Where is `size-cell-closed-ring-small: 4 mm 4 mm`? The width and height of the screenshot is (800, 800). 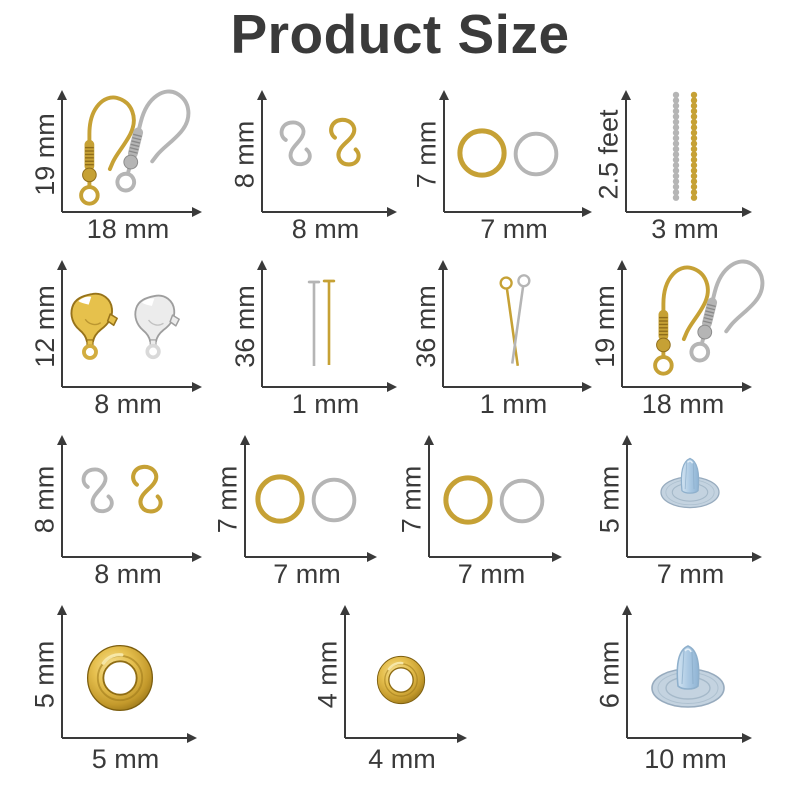 size-cell-closed-ring-small: 4 mm 4 mm is located at coordinates (385, 687).